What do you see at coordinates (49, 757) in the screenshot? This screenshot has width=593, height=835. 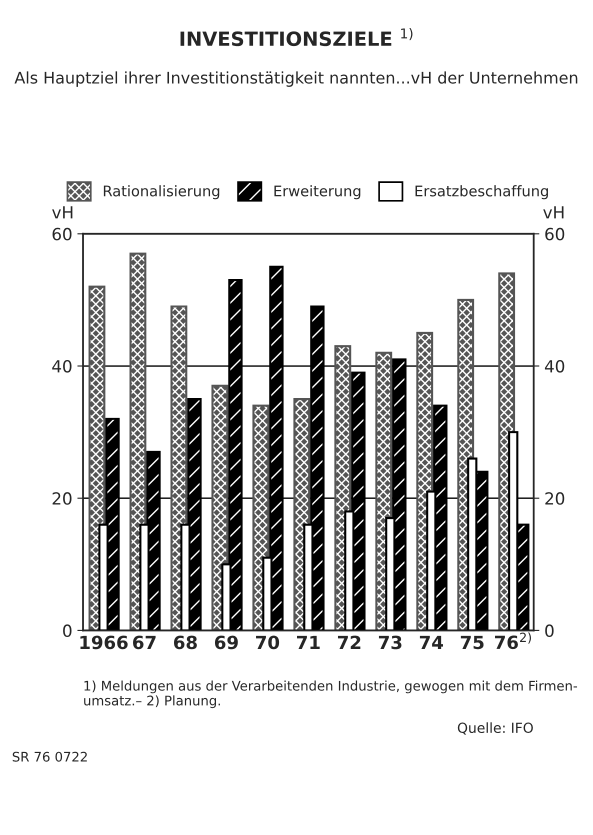 I see `text: SR 76 0722` at bounding box center [49, 757].